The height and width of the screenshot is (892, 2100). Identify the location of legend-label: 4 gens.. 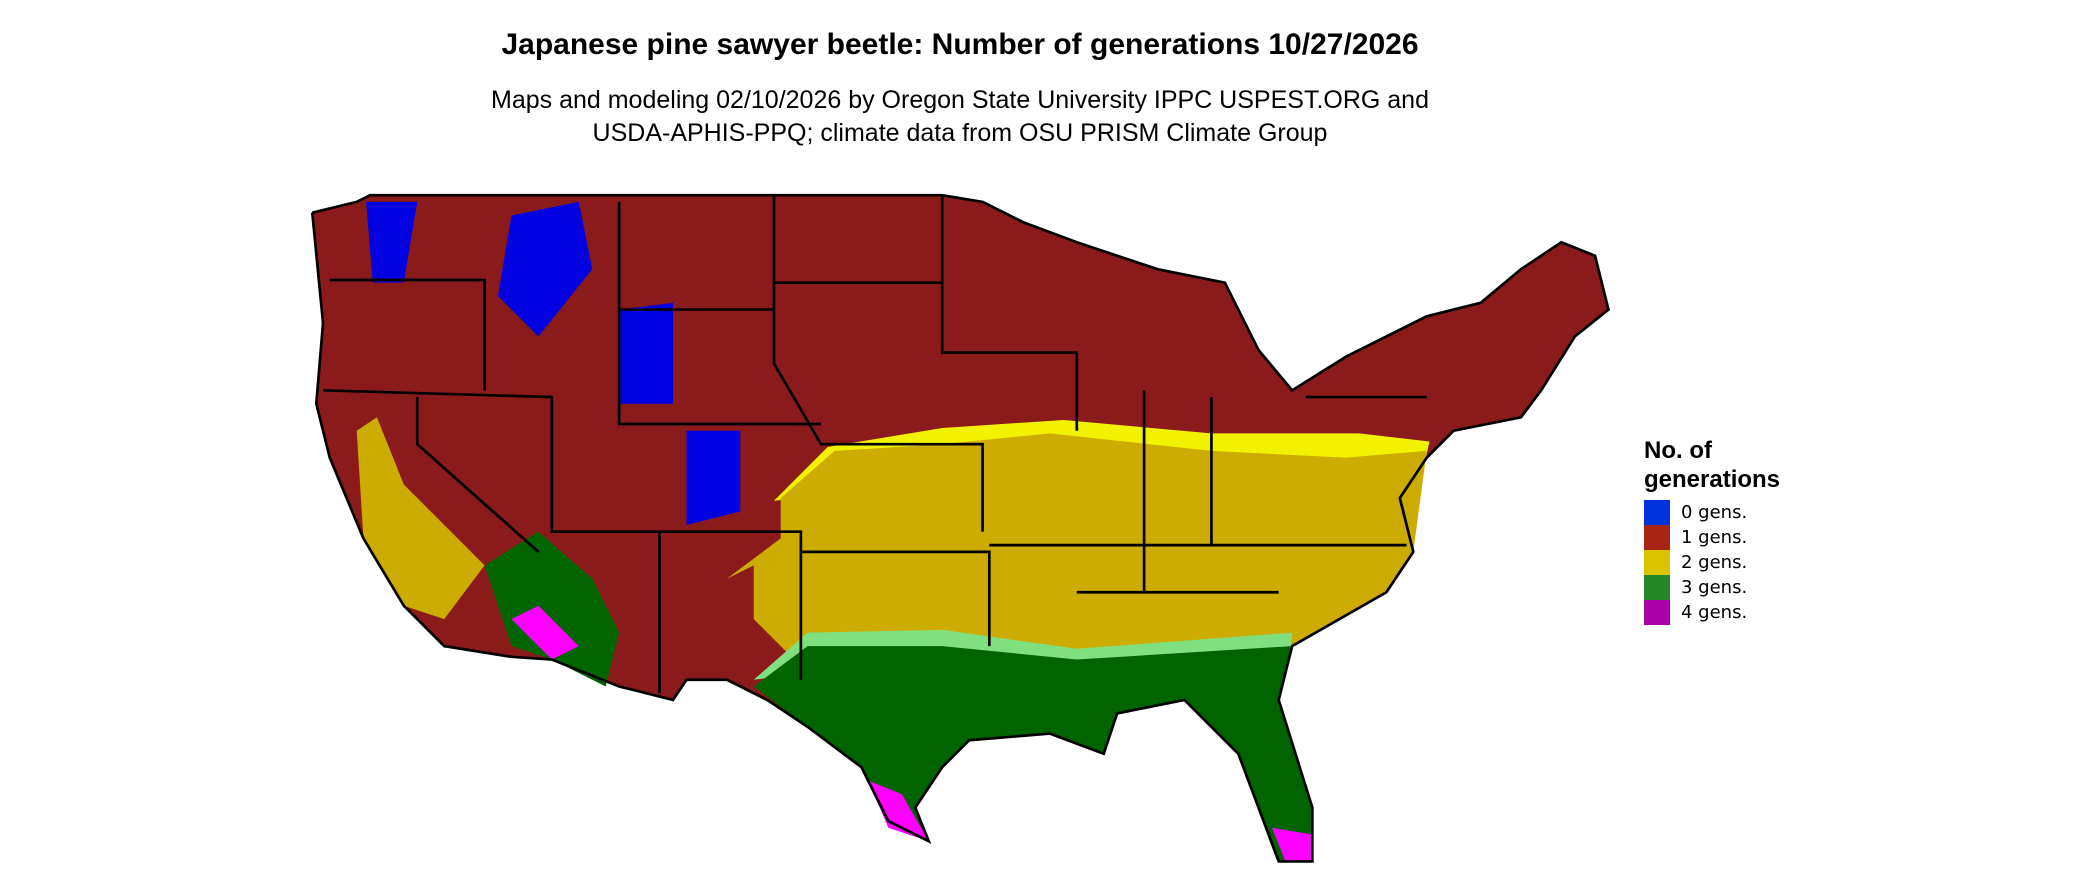
(1714, 612).